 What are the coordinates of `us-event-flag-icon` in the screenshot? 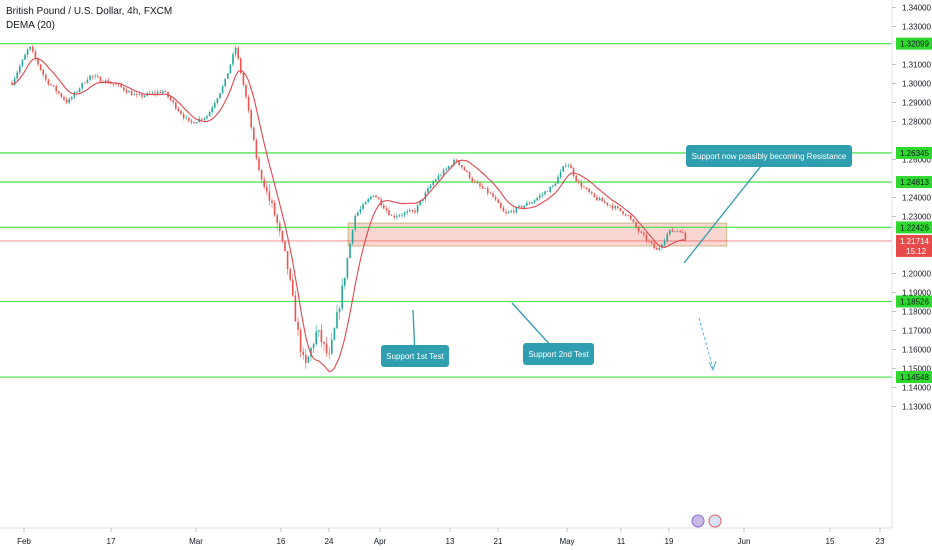 It's located at (715, 521).